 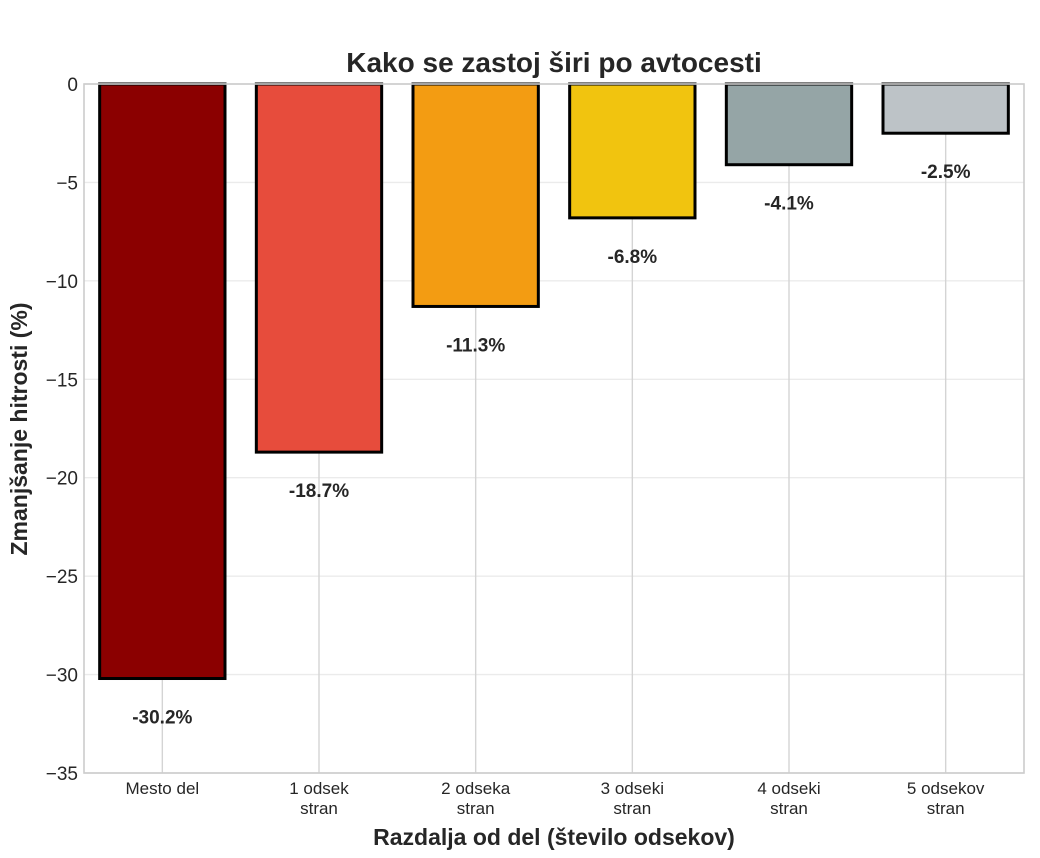 What do you see at coordinates (62, 774) in the screenshot?
I see `y-tick-label: −35` at bounding box center [62, 774].